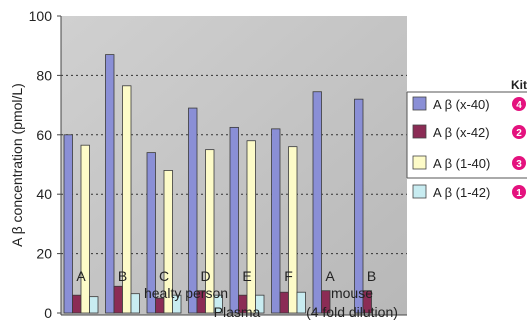 Image resolution: width=530 pixels, height=322 pixels. What do you see at coordinates (461, 163) in the screenshot?
I see `legend-label-3: A β (1-40)` at bounding box center [461, 163].